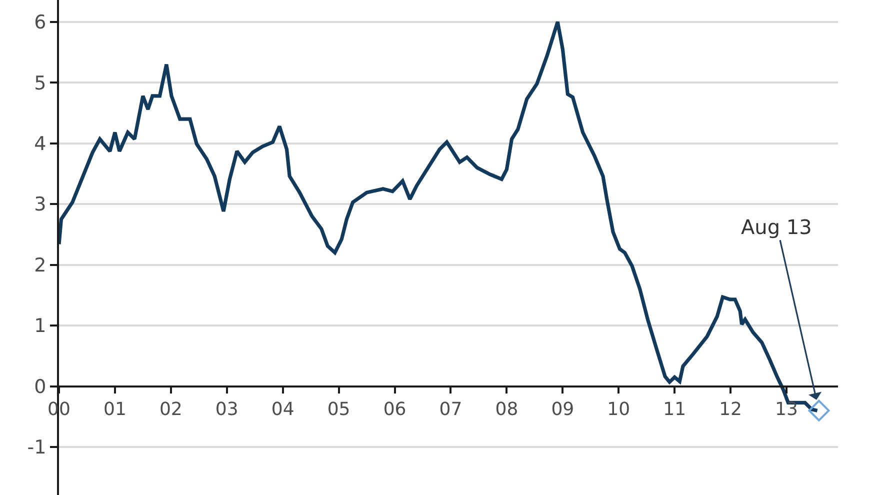 The image size is (880, 495). I want to click on y-tick-label: 2, so click(40, 265).